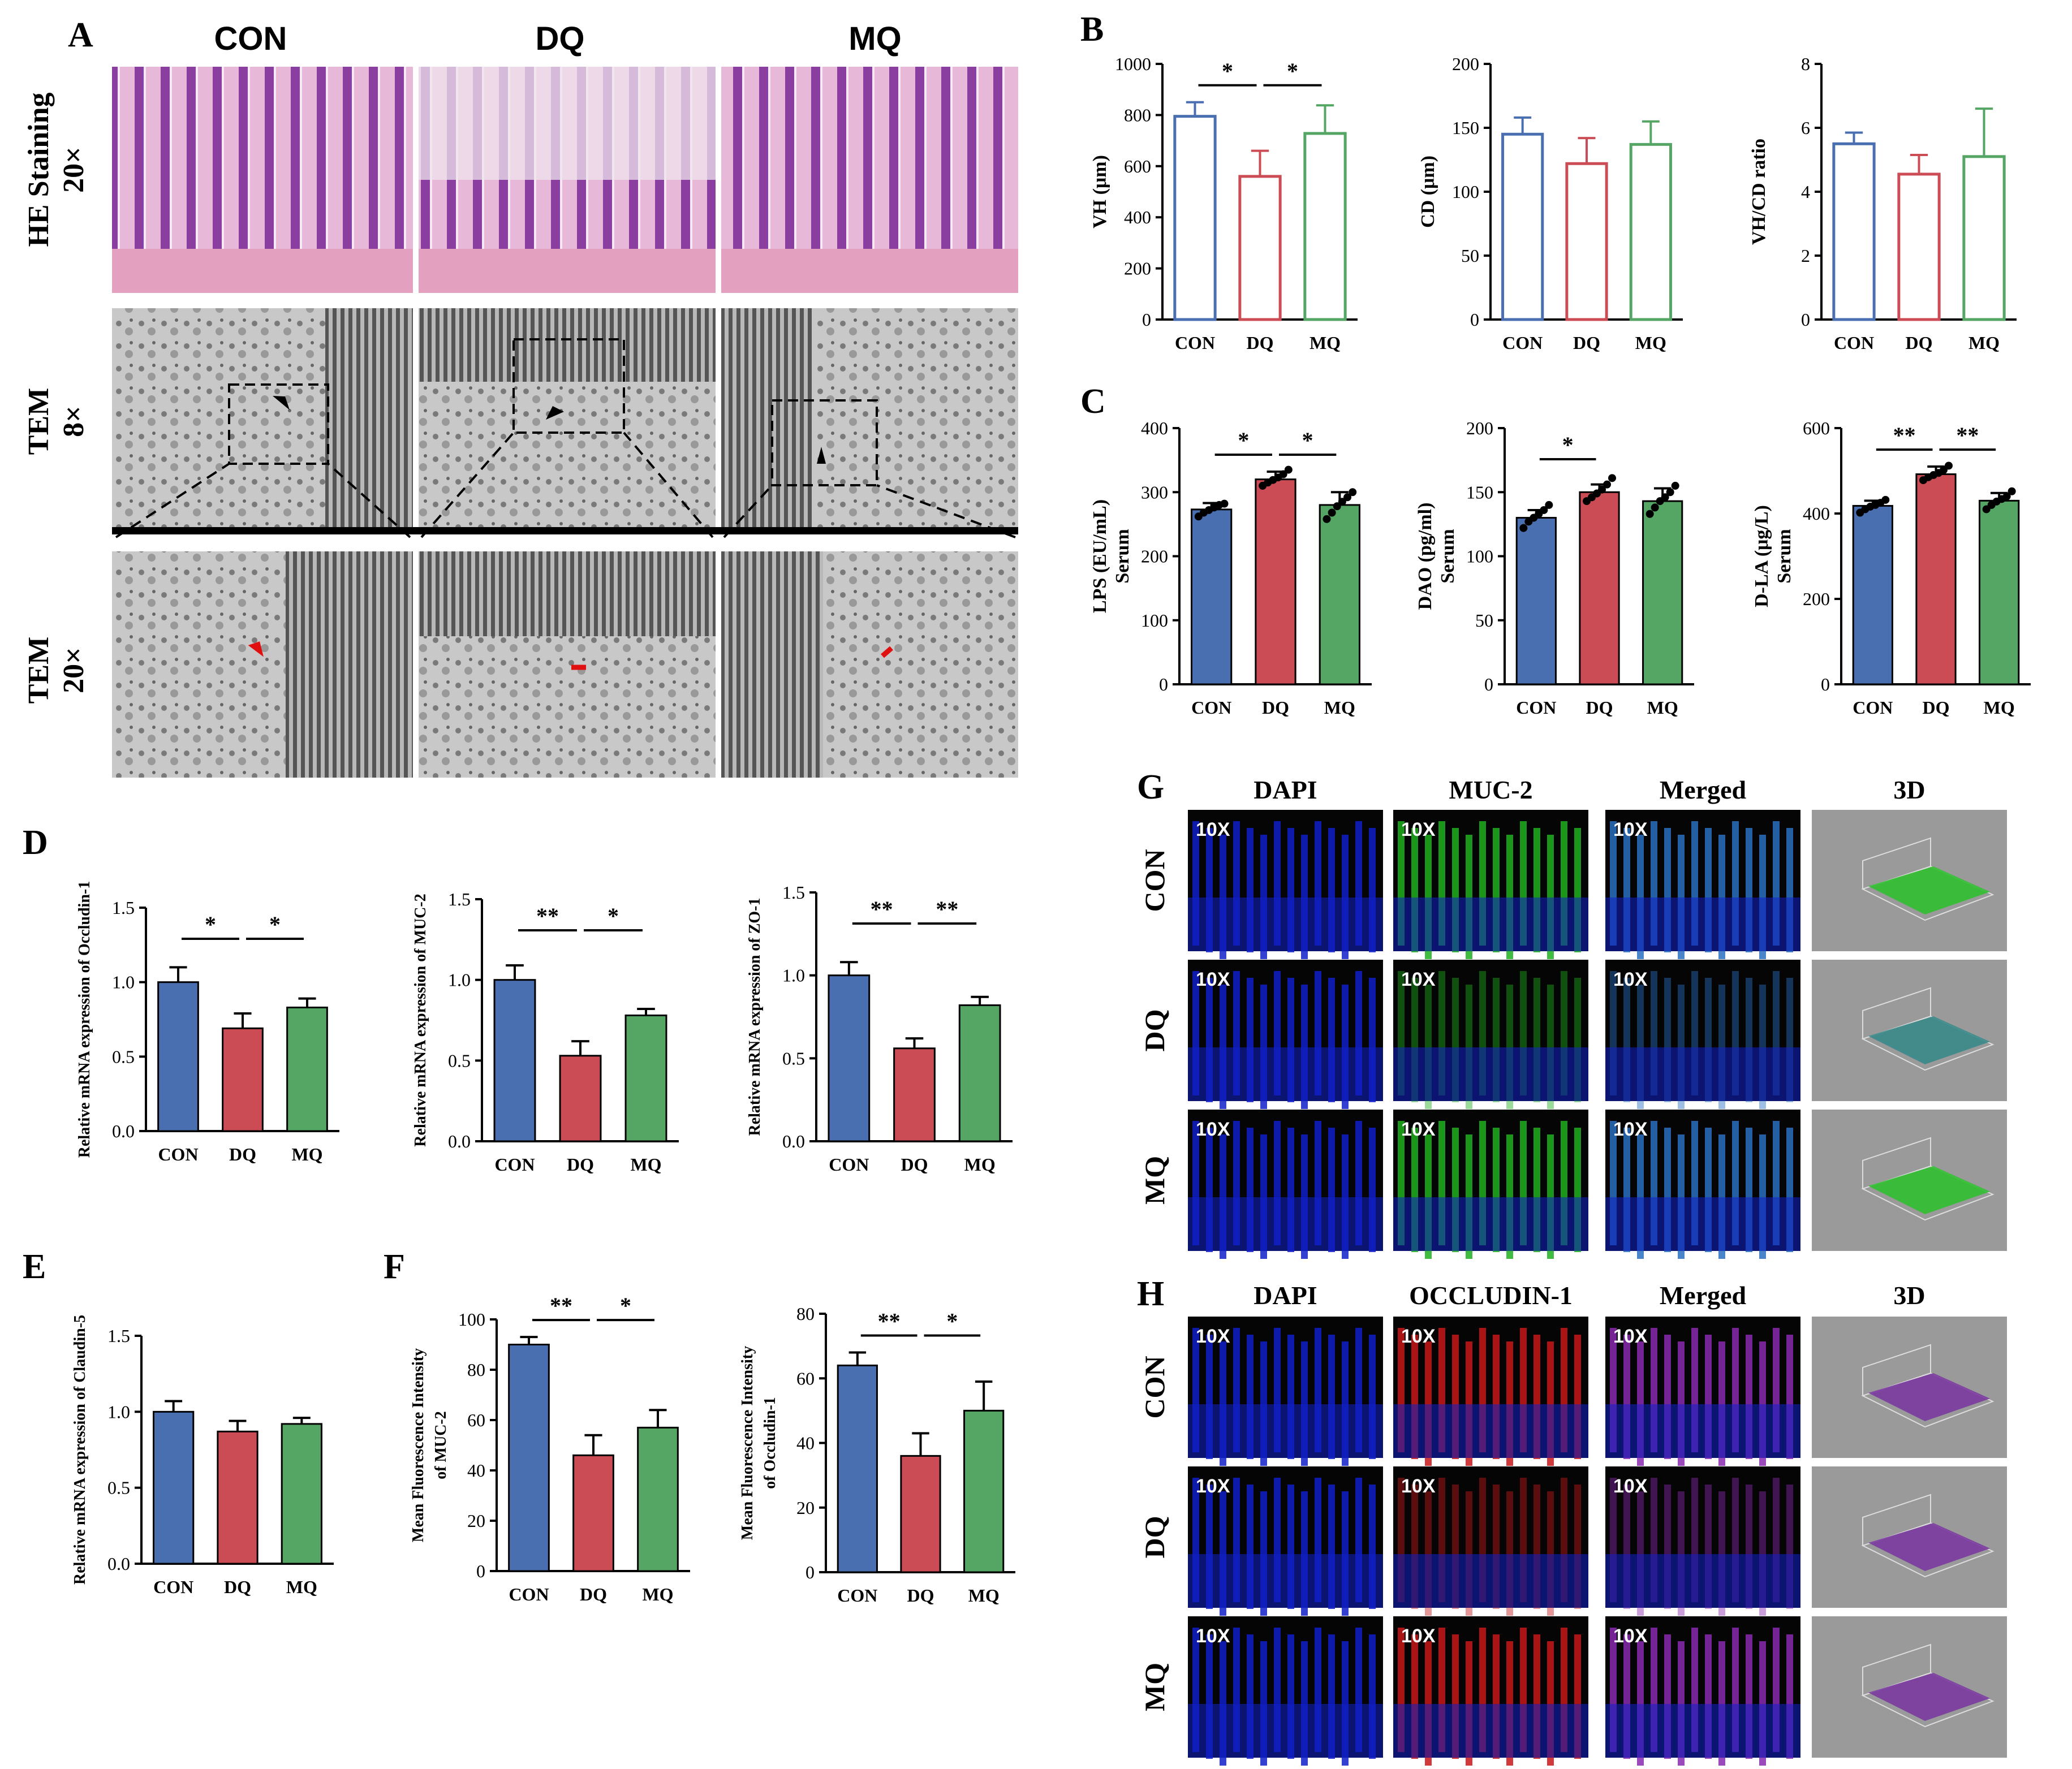 This screenshot has height=1769, width=2072. I want to click on panel-letter-b: B, so click(1092, 30).